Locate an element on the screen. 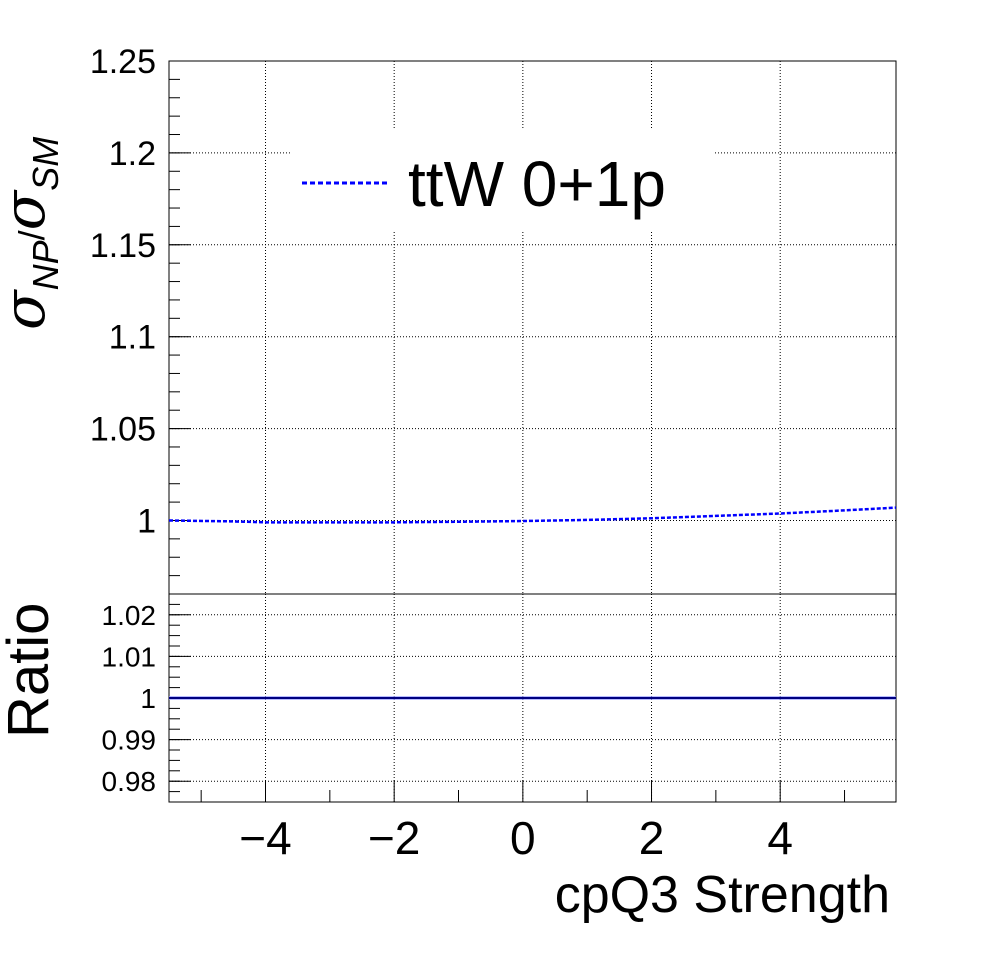 This screenshot has height=972, width=996. ratio-series is located at coordinates (532, 698).